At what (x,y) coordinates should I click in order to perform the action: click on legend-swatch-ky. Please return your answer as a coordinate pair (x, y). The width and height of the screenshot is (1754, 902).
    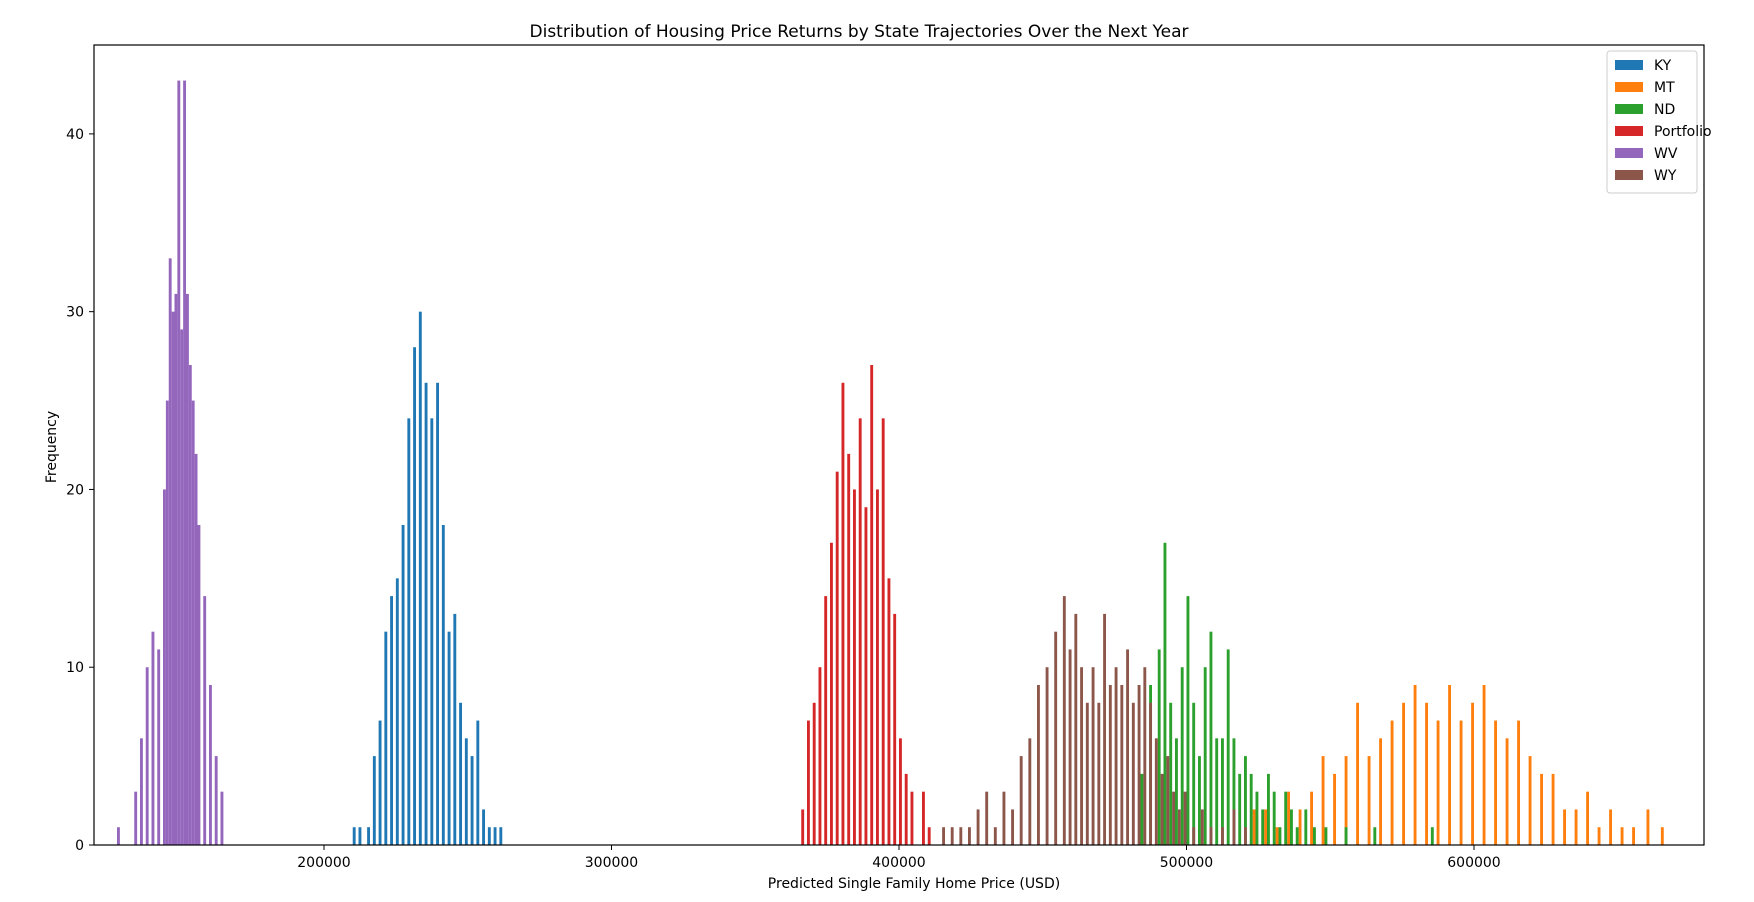
    Looking at the image, I should click on (1629, 65).